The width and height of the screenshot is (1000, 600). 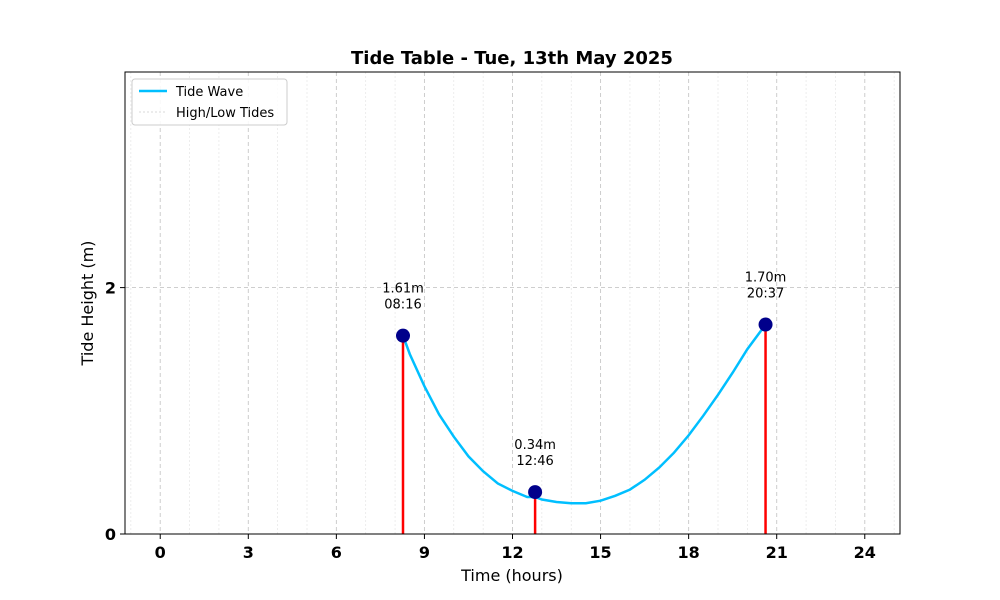 What do you see at coordinates (535, 445) in the screenshot?
I see `tide-height-label: 0.34m` at bounding box center [535, 445].